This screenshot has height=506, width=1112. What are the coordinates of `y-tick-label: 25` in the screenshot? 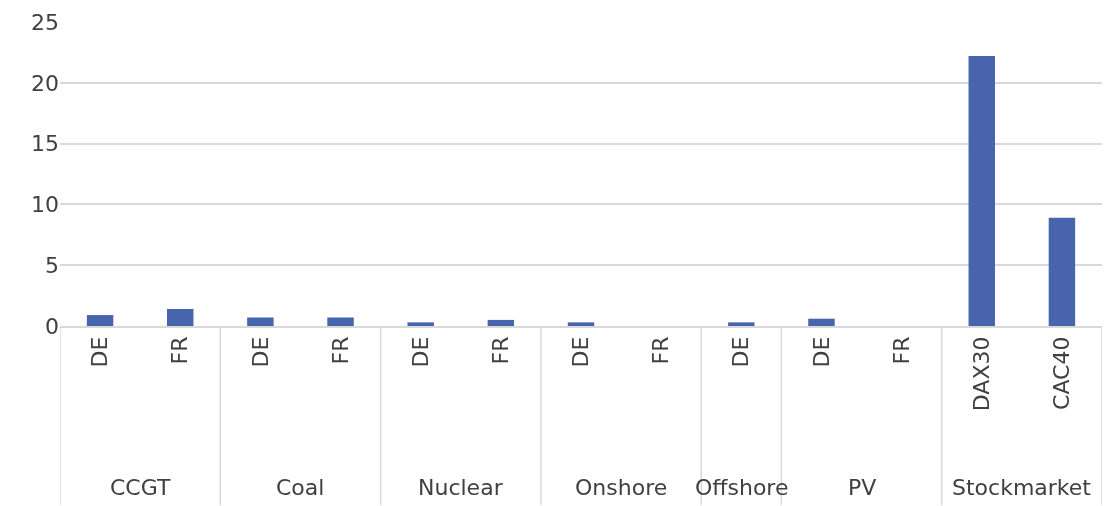 It's located at (45, 22).